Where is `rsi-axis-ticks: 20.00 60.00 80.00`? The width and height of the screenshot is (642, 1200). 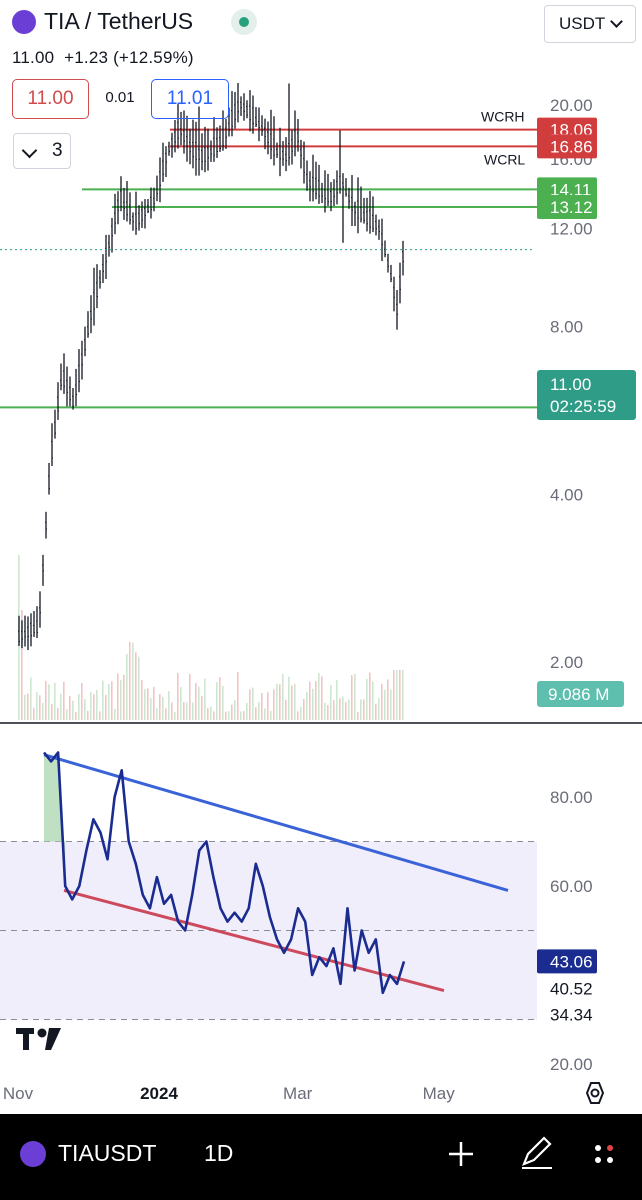 rsi-axis-ticks: 20.00 60.00 80.00 is located at coordinates (571, 931).